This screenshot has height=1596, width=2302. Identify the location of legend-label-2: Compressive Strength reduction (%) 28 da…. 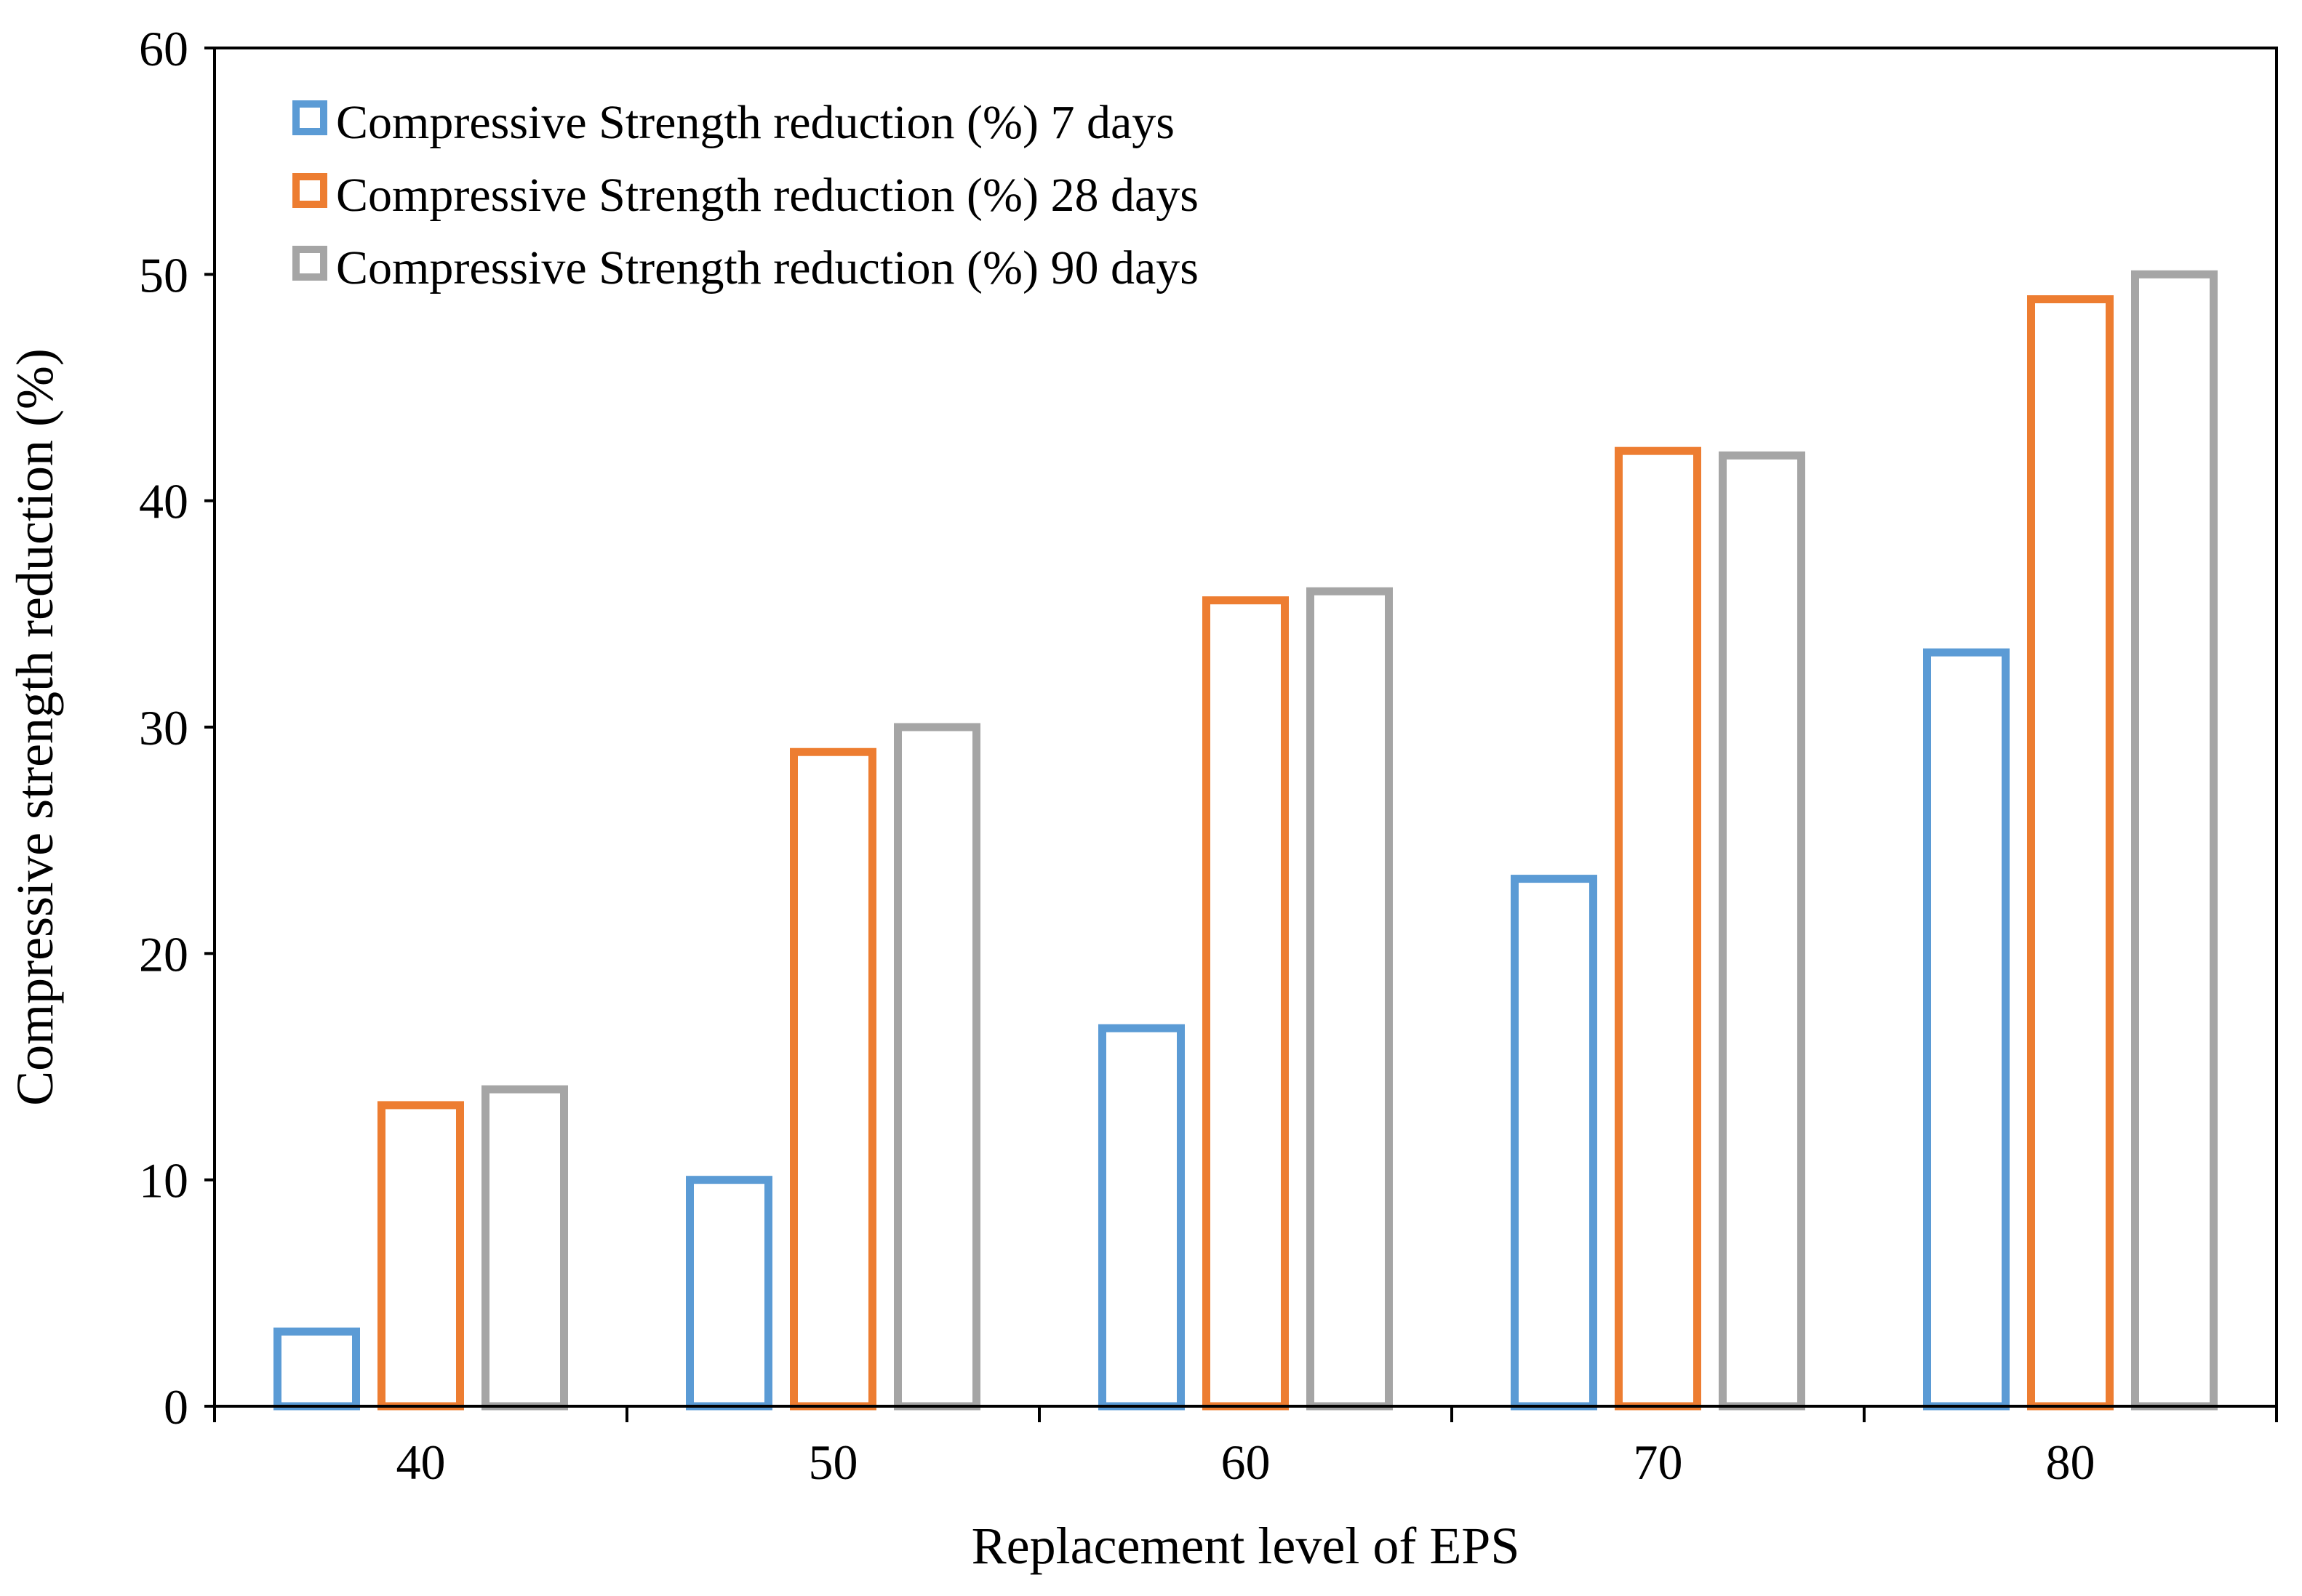
(767, 196).